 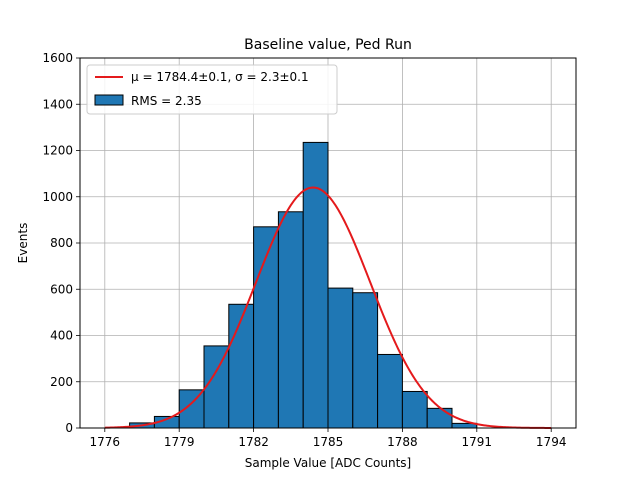 What do you see at coordinates (57, 151) in the screenshot?
I see `y-tick-label: 1200` at bounding box center [57, 151].